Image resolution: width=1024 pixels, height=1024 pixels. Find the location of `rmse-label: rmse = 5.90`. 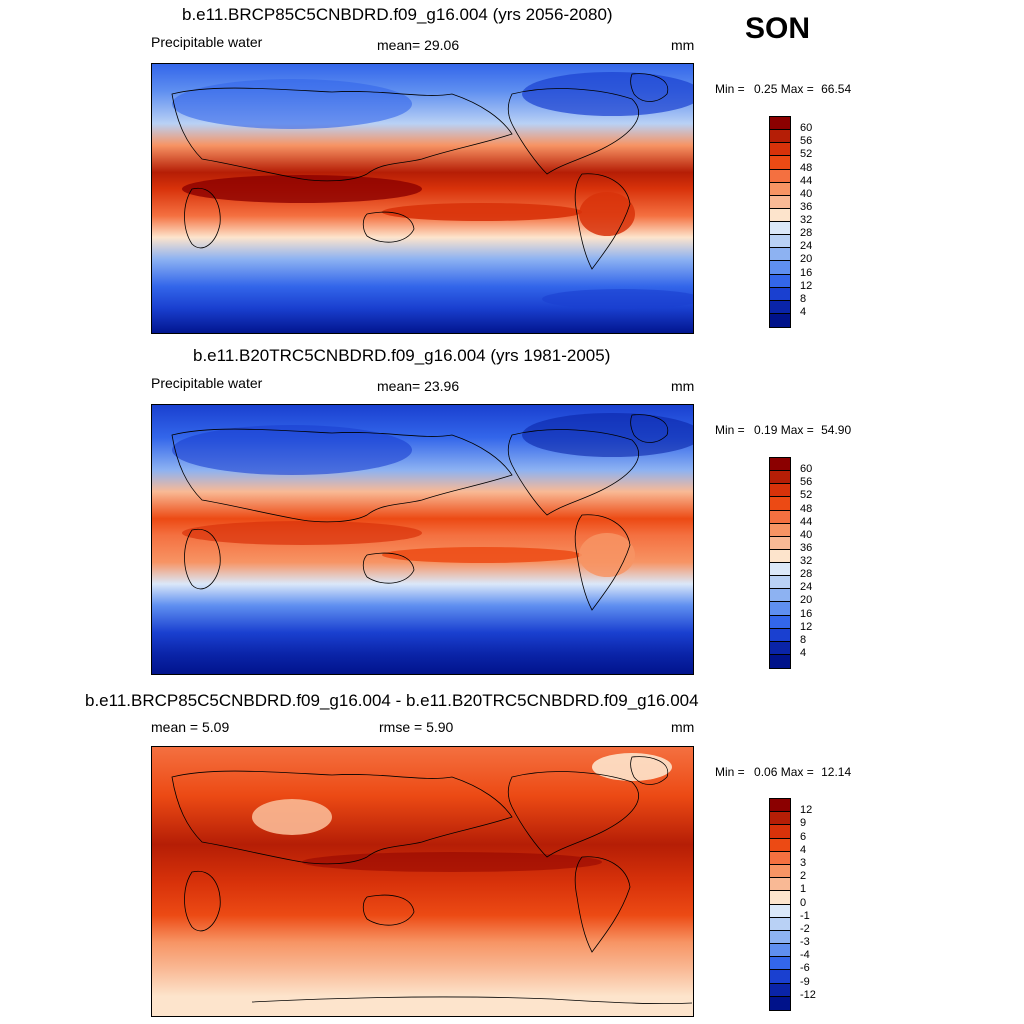

rmse-label: rmse = 5.90 is located at coordinates (416, 727).